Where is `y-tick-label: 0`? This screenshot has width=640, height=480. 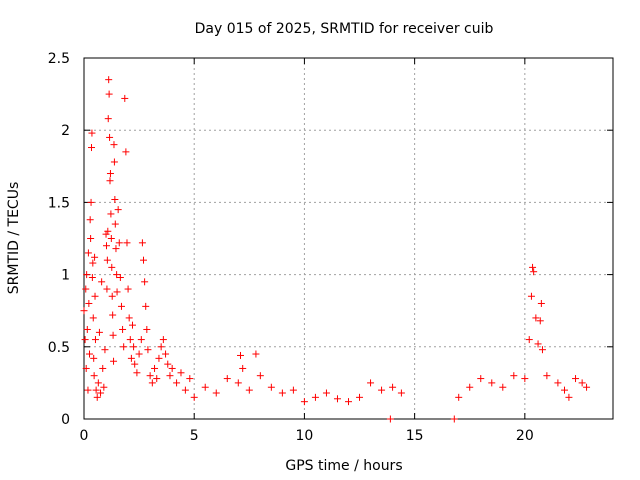
y-tick-label: 0 is located at coordinates (65, 420).